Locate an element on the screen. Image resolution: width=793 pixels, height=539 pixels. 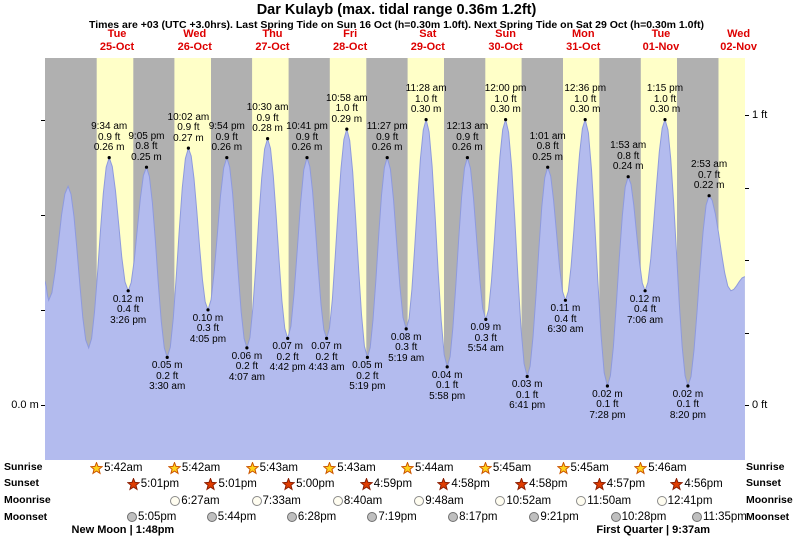
moonrise-row-label-left: Moonrise is located at coordinates (27, 500).